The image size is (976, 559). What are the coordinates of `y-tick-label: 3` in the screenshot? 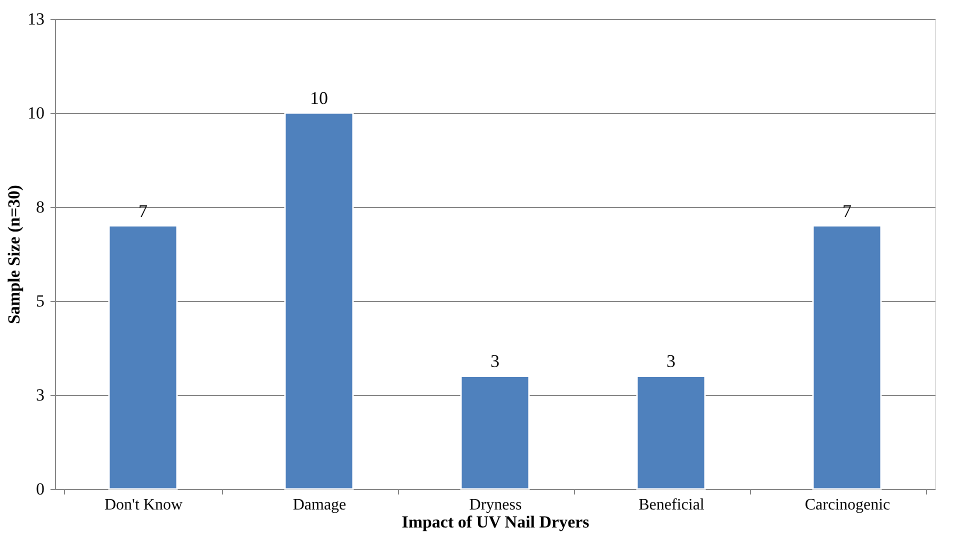 It's located at (40, 395).